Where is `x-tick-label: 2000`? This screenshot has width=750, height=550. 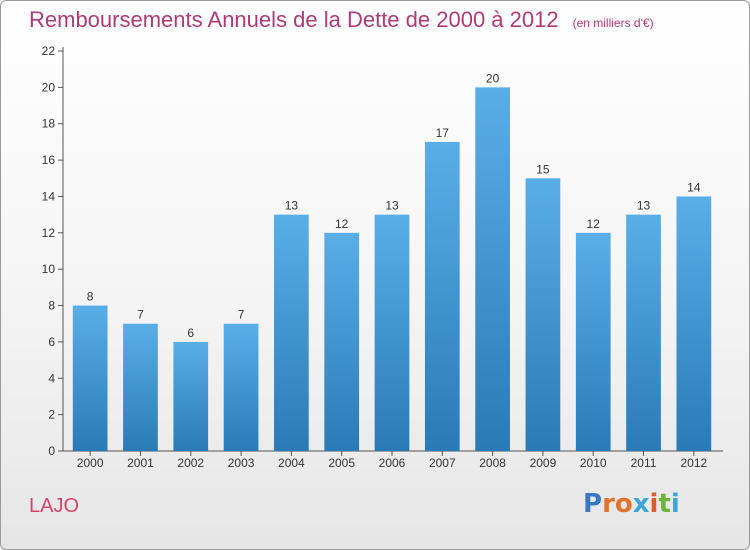 x-tick-label: 2000 is located at coordinates (90, 463).